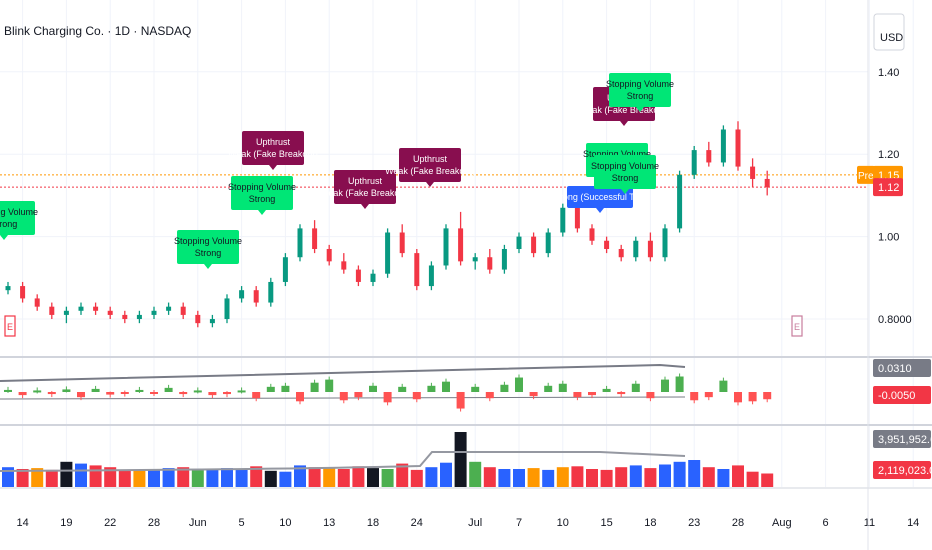 This screenshot has width=932, height=550. What do you see at coordinates (198, 523) in the screenshot?
I see `x-tick-label: Jun` at bounding box center [198, 523].